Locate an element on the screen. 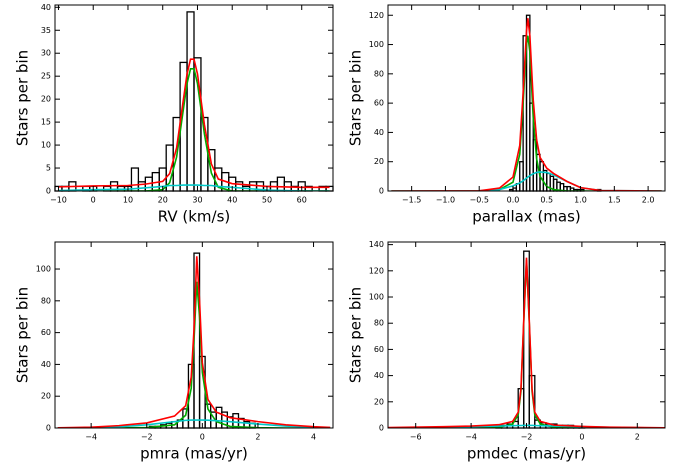 Image resolution: width=686 pixels, height=468 pixels. y-tick-label: 5 is located at coordinates (48, 168).